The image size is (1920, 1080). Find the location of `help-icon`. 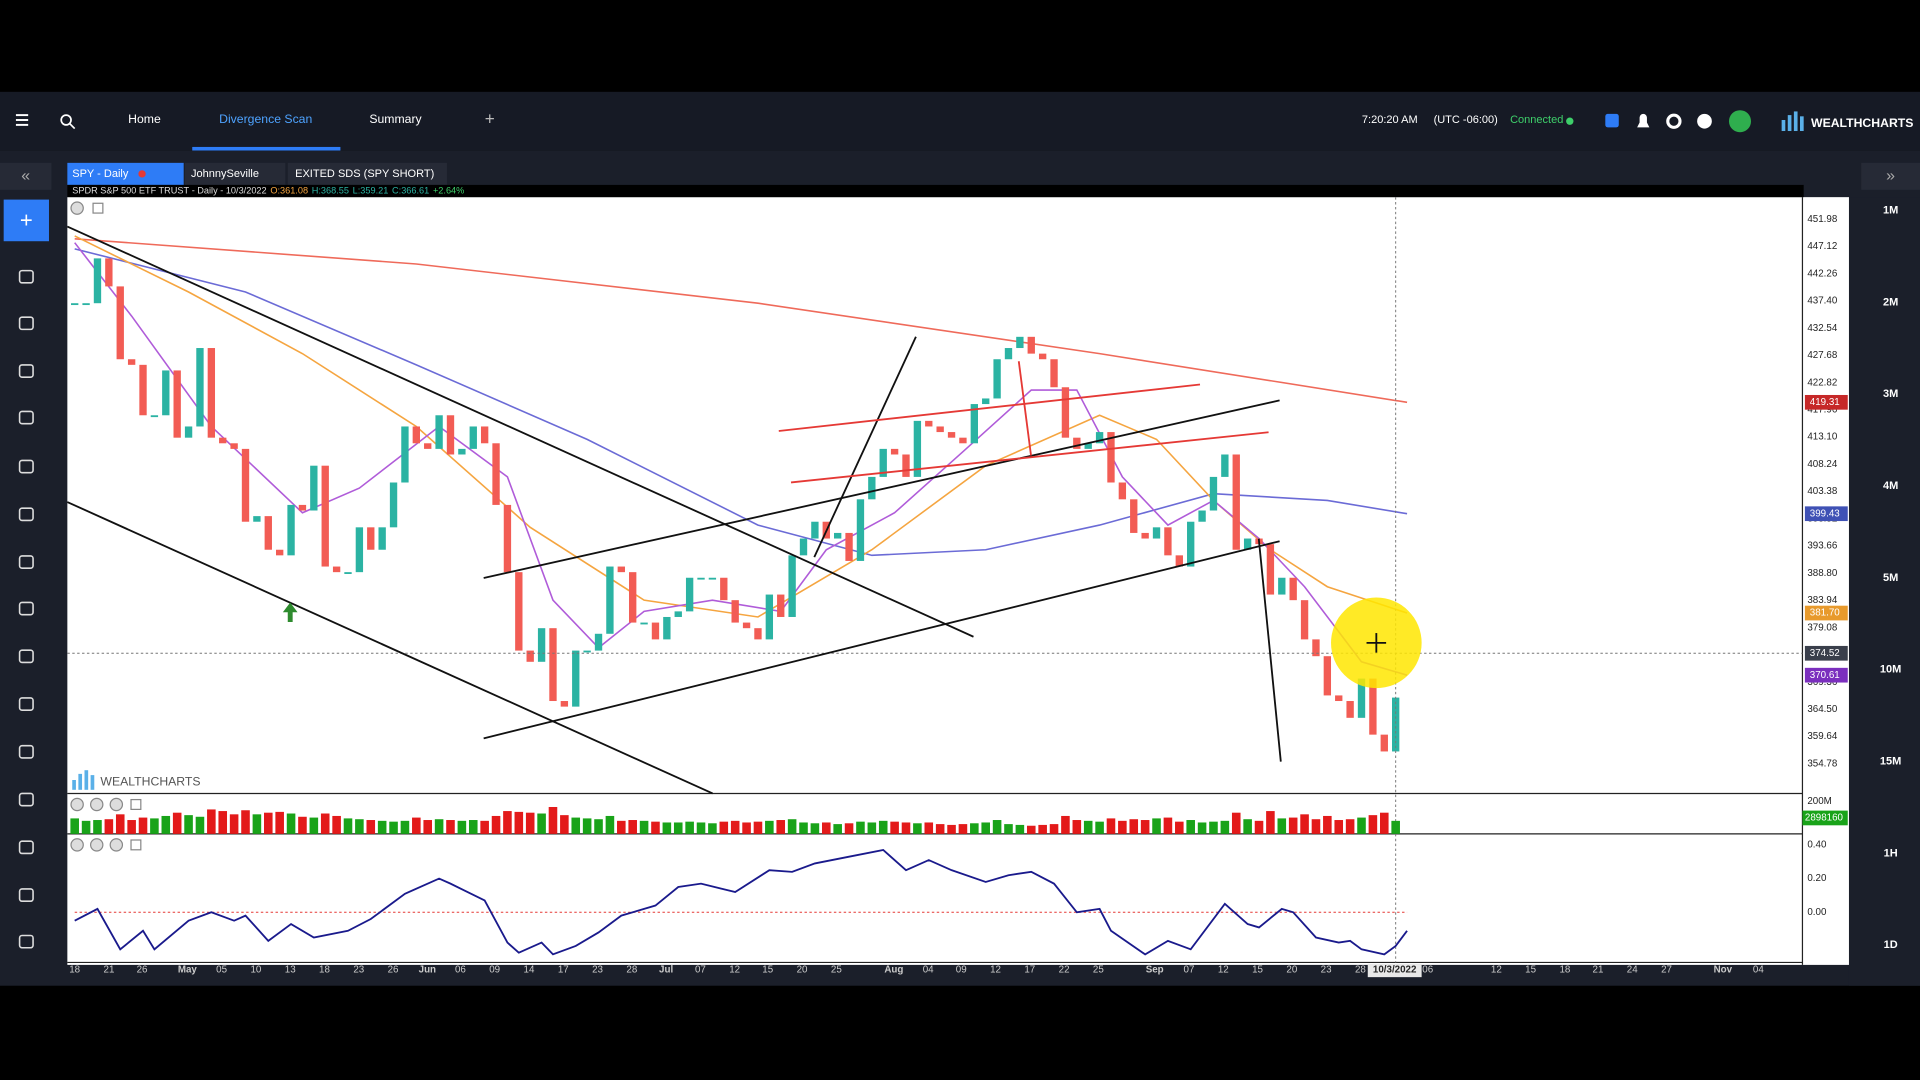

help-icon is located at coordinates (1704, 121).